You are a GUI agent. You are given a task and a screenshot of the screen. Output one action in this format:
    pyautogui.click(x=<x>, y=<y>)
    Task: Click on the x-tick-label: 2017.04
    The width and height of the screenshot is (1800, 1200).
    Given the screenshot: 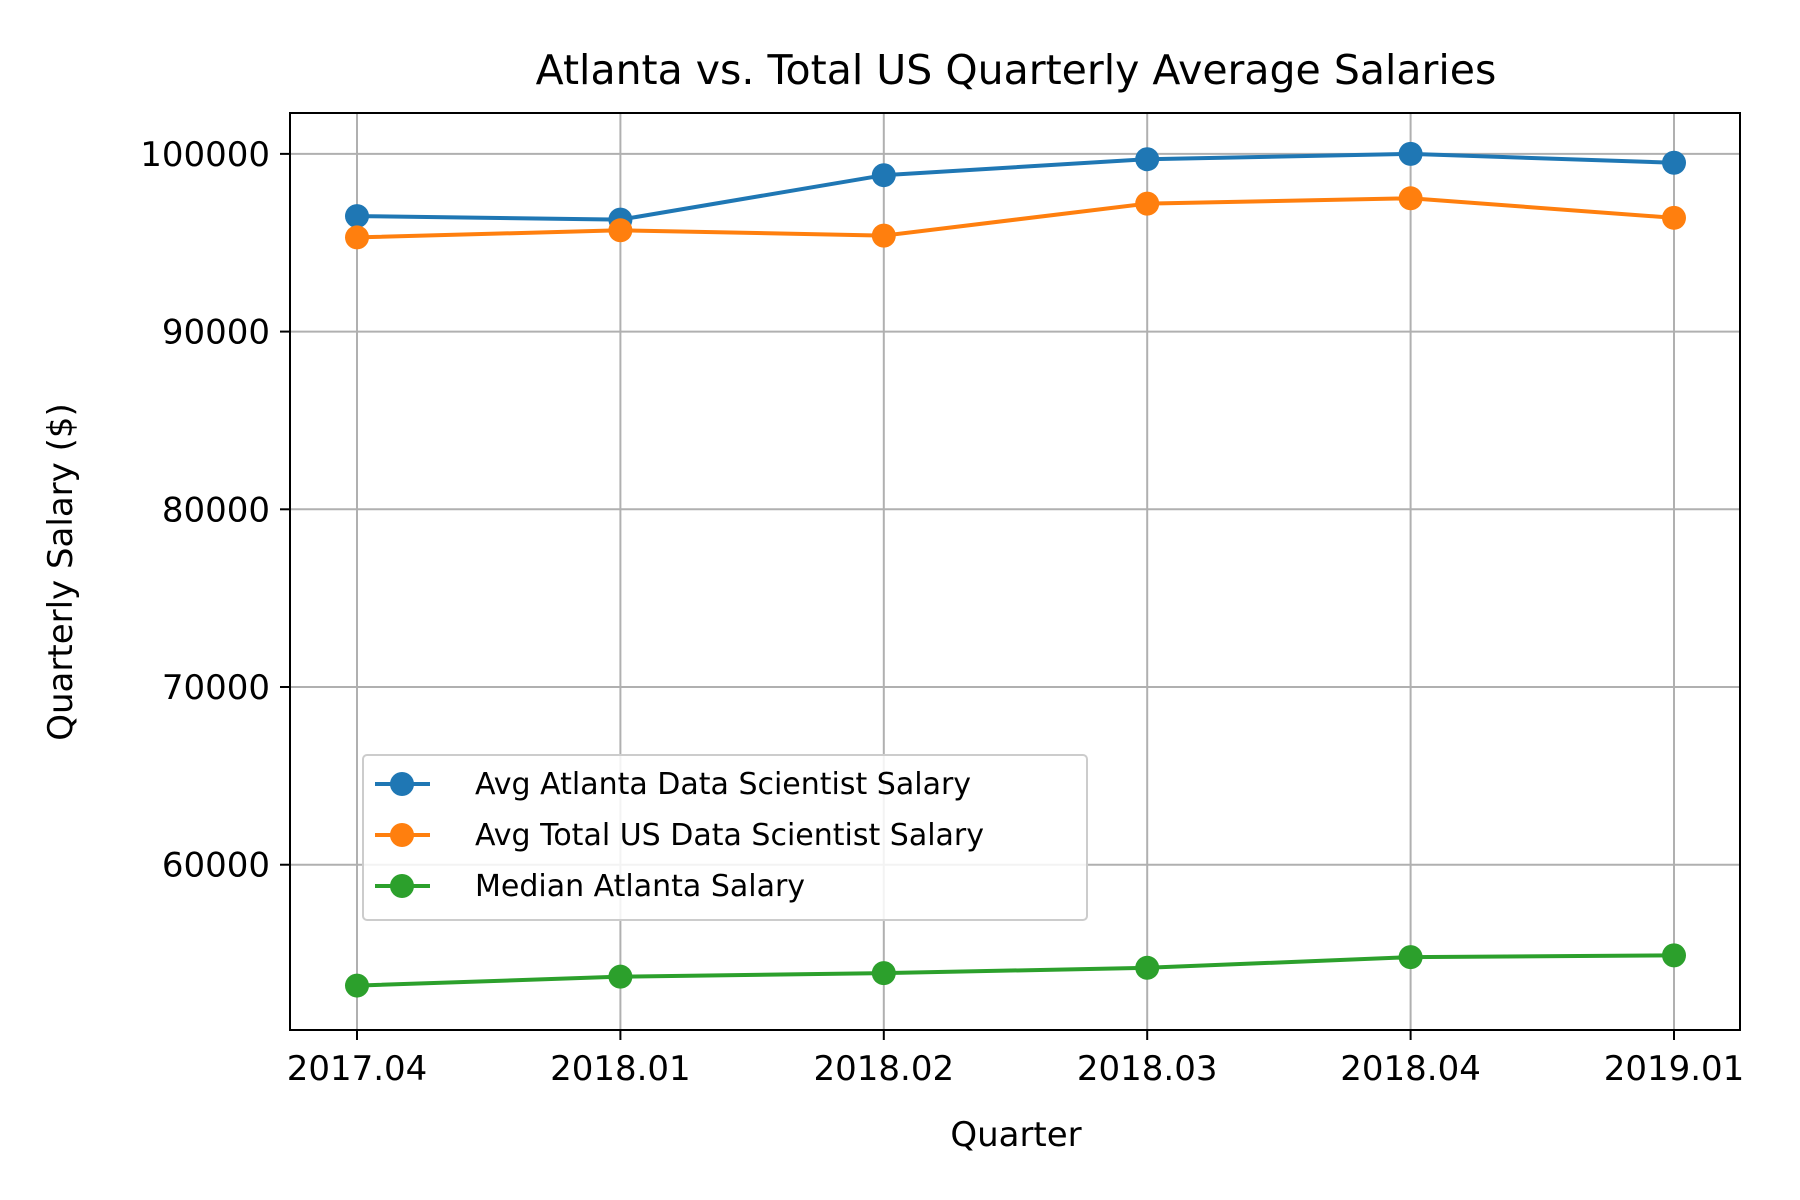 What is the action you would take?
    pyautogui.click(x=357, y=1069)
    